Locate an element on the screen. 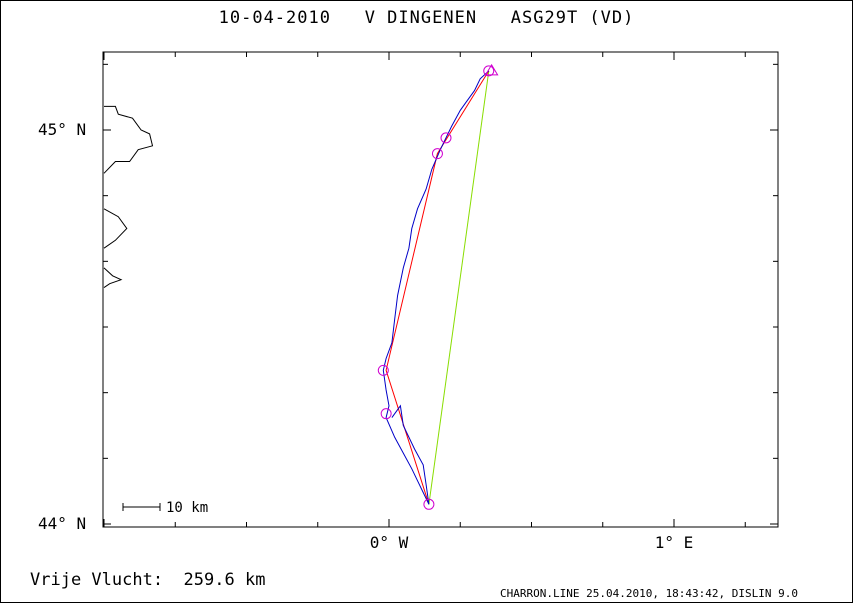 The width and height of the screenshot is (853, 603). task-line is located at coordinates (437, 287).